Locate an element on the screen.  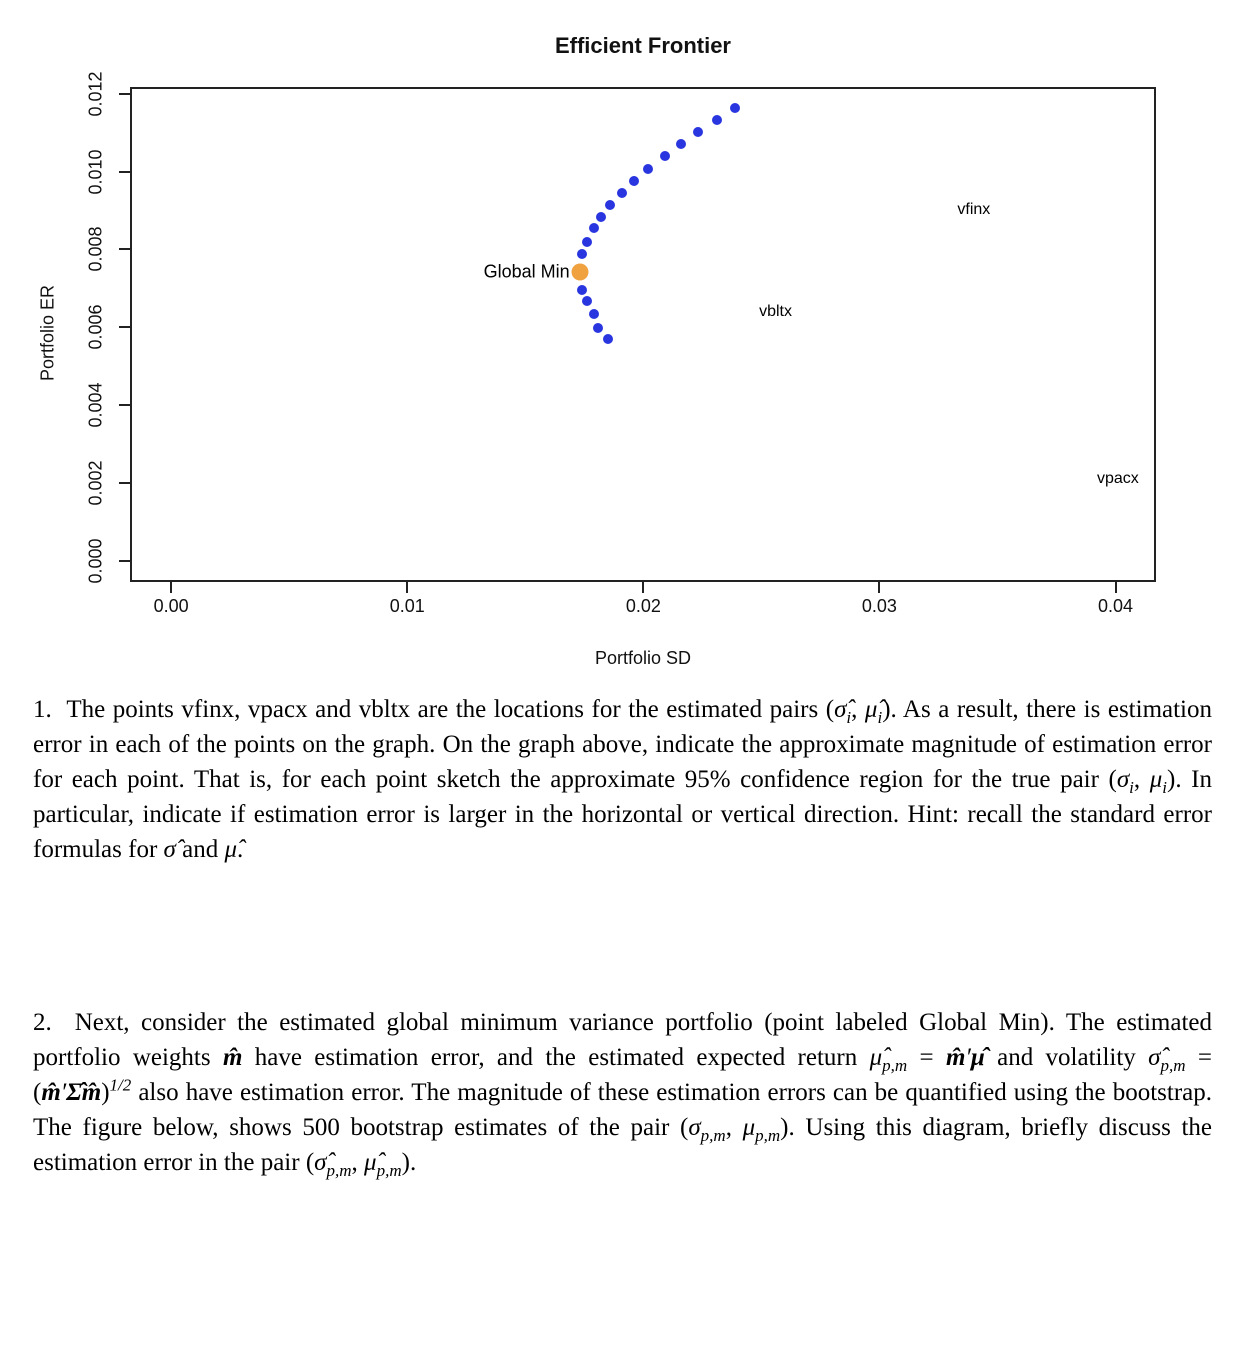
point-label-vpacx: vpacx is located at coordinates (1117, 479).